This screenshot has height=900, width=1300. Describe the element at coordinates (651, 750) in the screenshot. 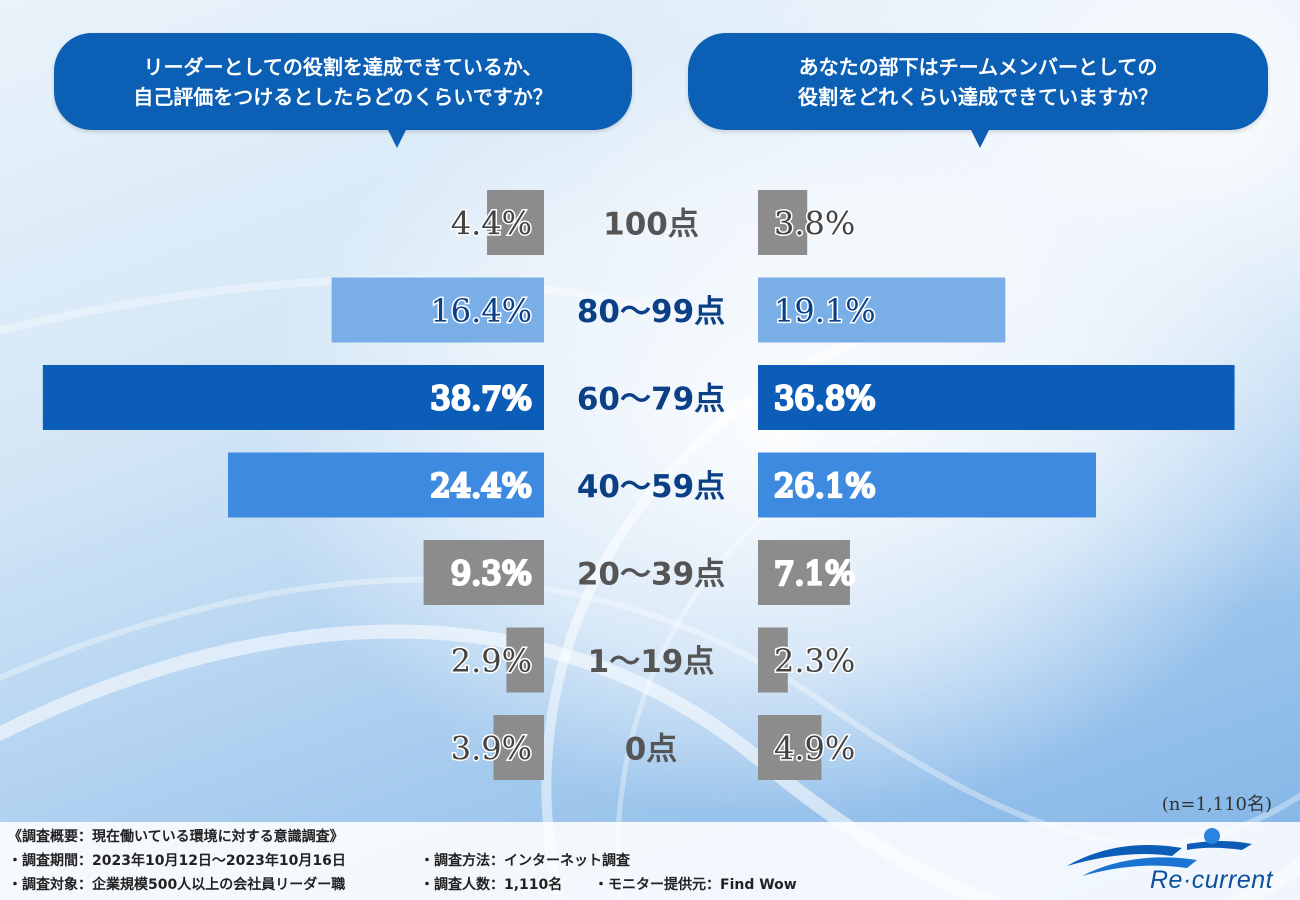

I see `category-label-6: 0点` at that location.